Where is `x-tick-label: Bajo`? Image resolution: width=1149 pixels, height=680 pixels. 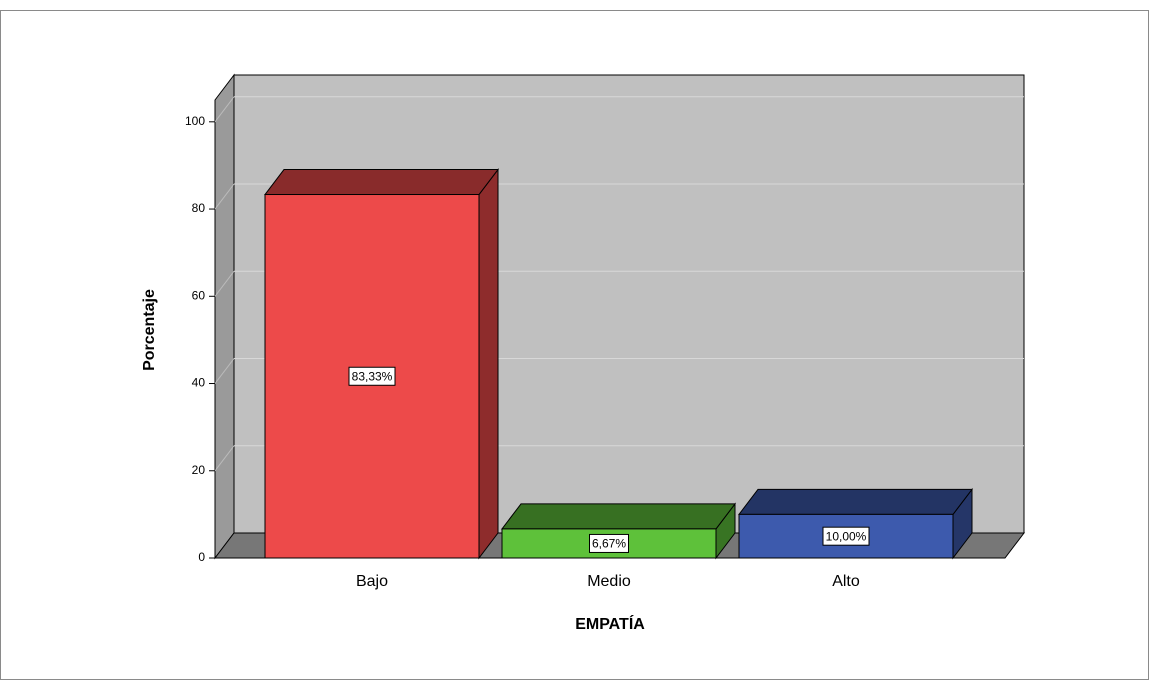
x-tick-label: Bajo is located at coordinates (372, 581).